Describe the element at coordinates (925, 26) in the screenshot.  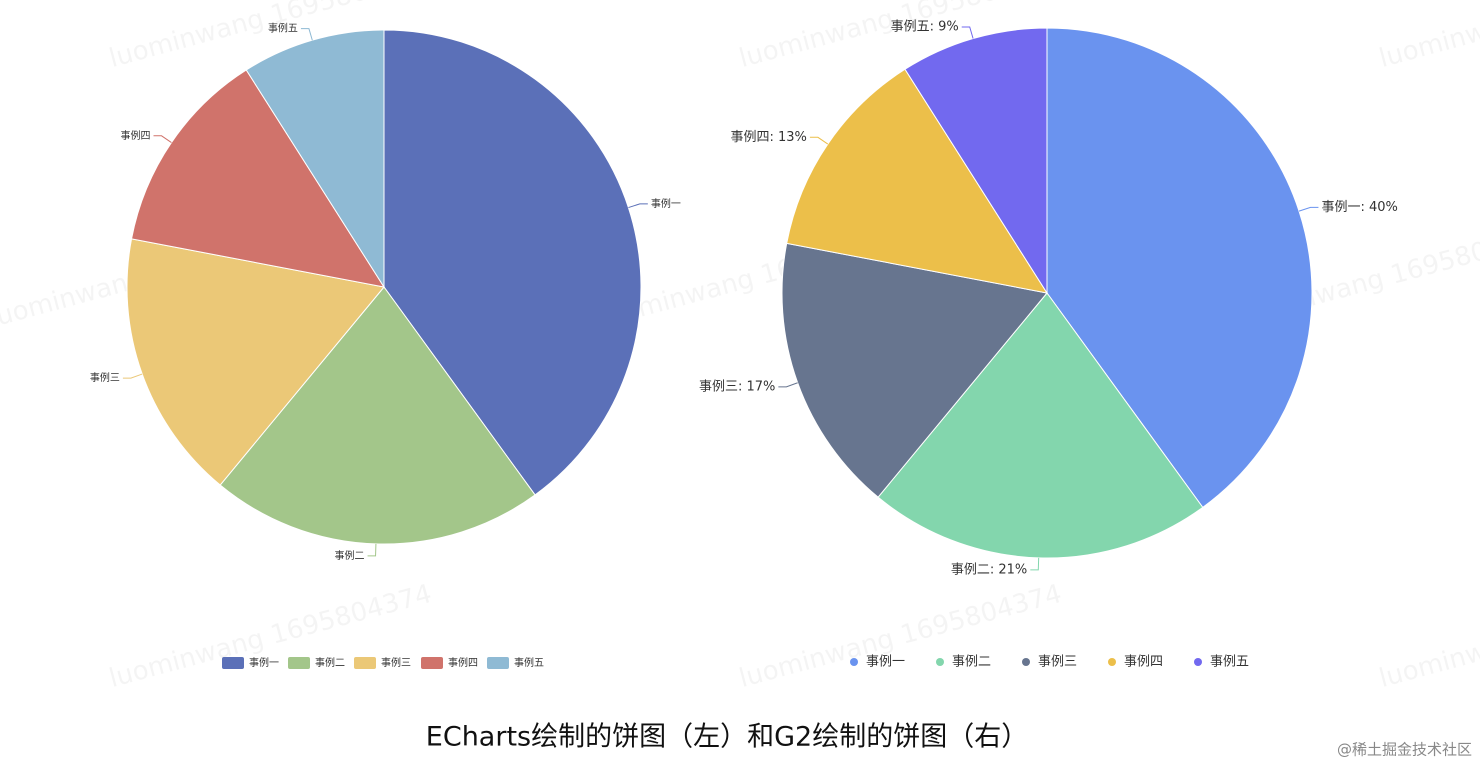
I see `slice-label: 事例五: 9%` at that location.